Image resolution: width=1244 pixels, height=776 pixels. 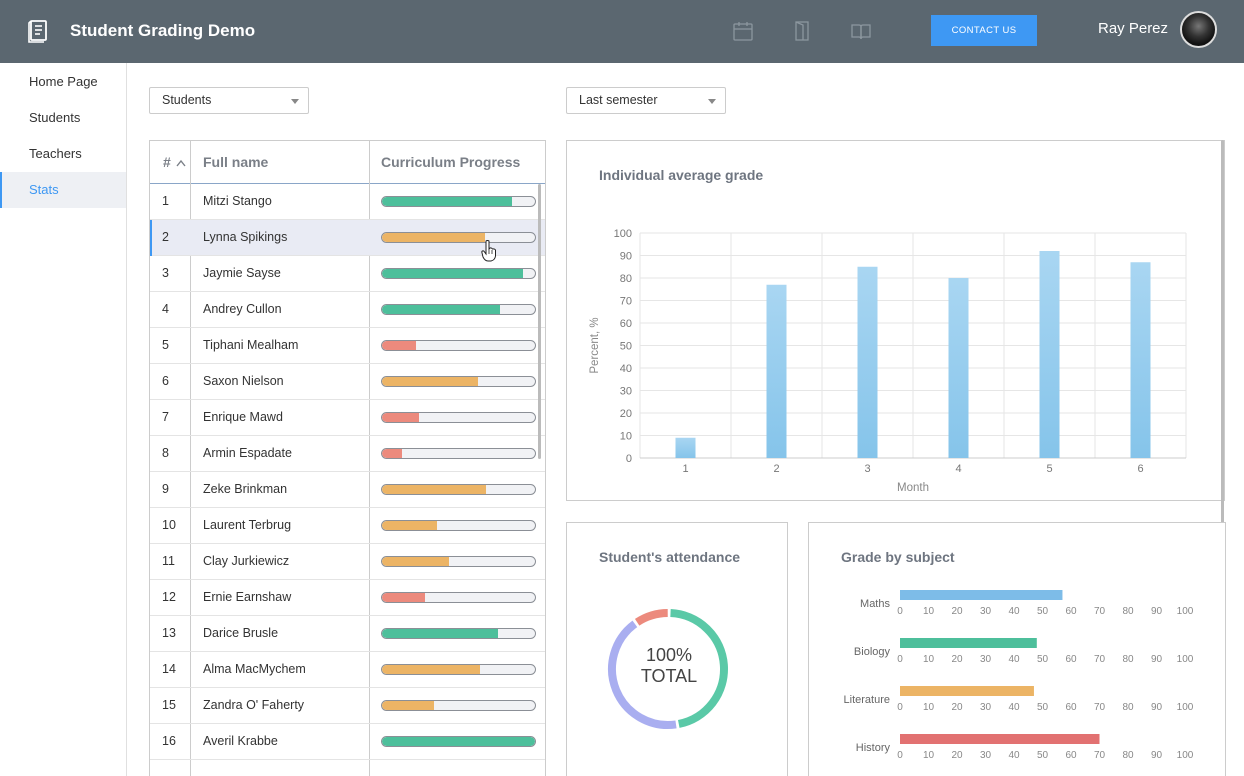 What do you see at coordinates (347, 598) in the screenshot?
I see `table-row: 12 Ernie Earnshaw` at bounding box center [347, 598].